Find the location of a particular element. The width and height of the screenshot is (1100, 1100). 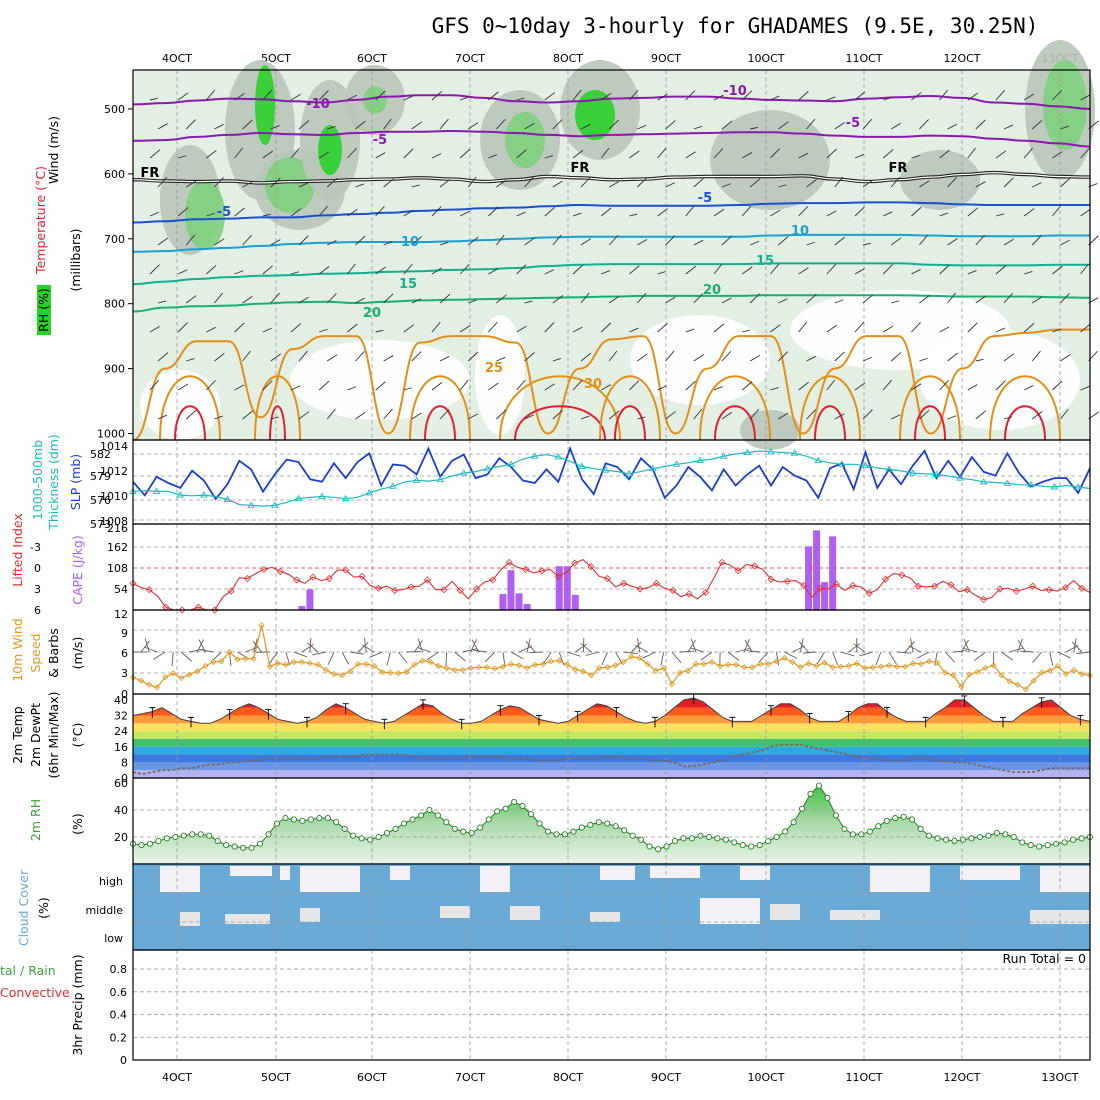

slp-tick-label: 1010 is located at coordinates (114, 496).